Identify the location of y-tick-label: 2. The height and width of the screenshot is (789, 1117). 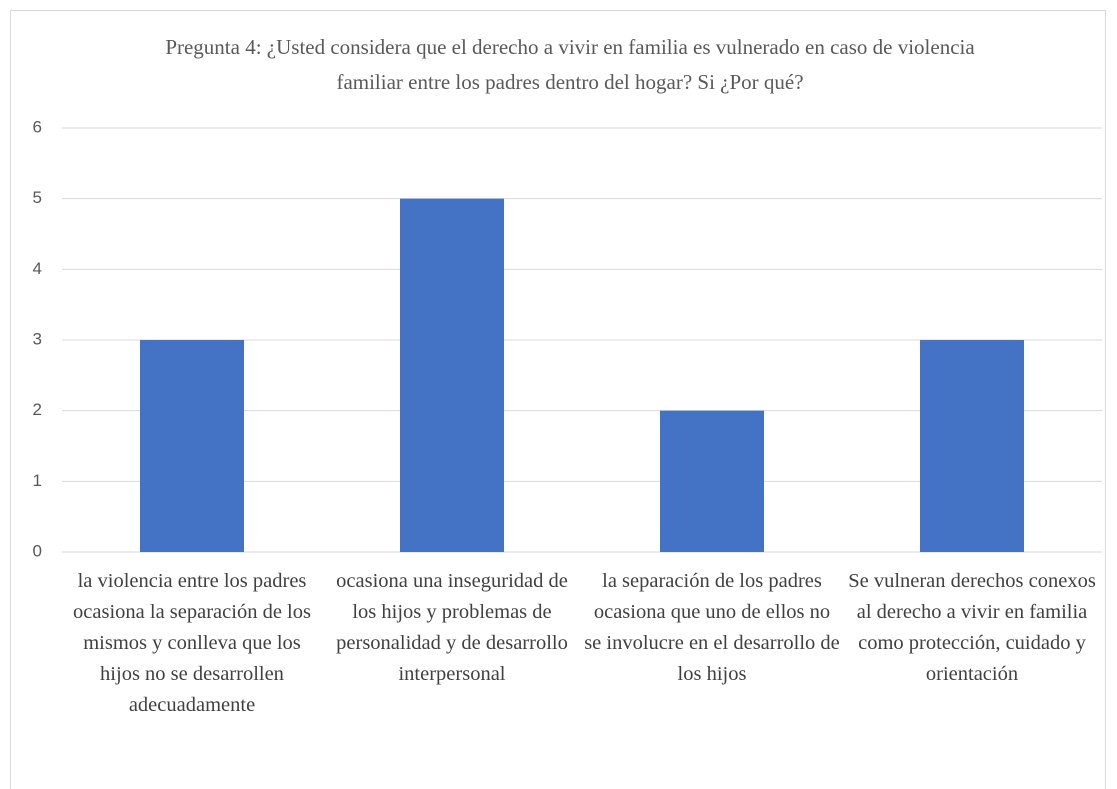
(37, 409).